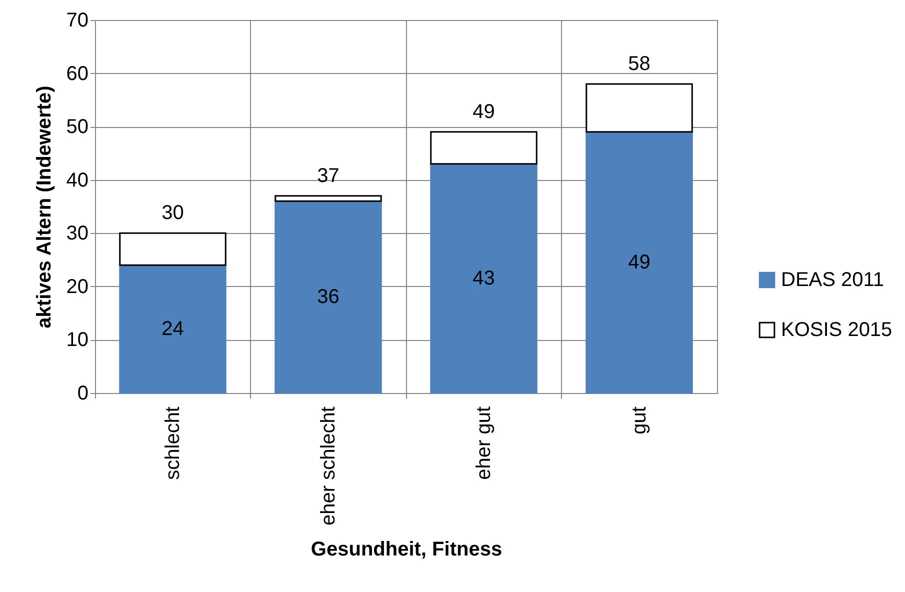 The width and height of the screenshot is (905, 592). Describe the element at coordinates (173, 213) in the screenshot. I see `total-label: 30` at that location.